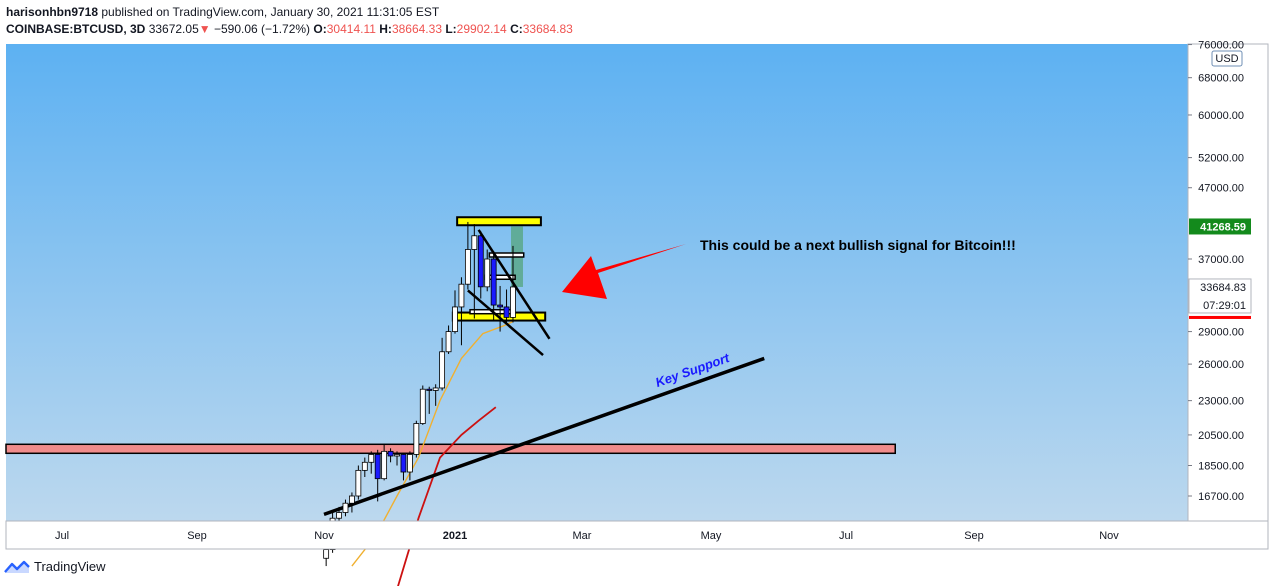  What do you see at coordinates (544, 436) in the screenshot?
I see `key-support-trendline` at bounding box center [544, 436].